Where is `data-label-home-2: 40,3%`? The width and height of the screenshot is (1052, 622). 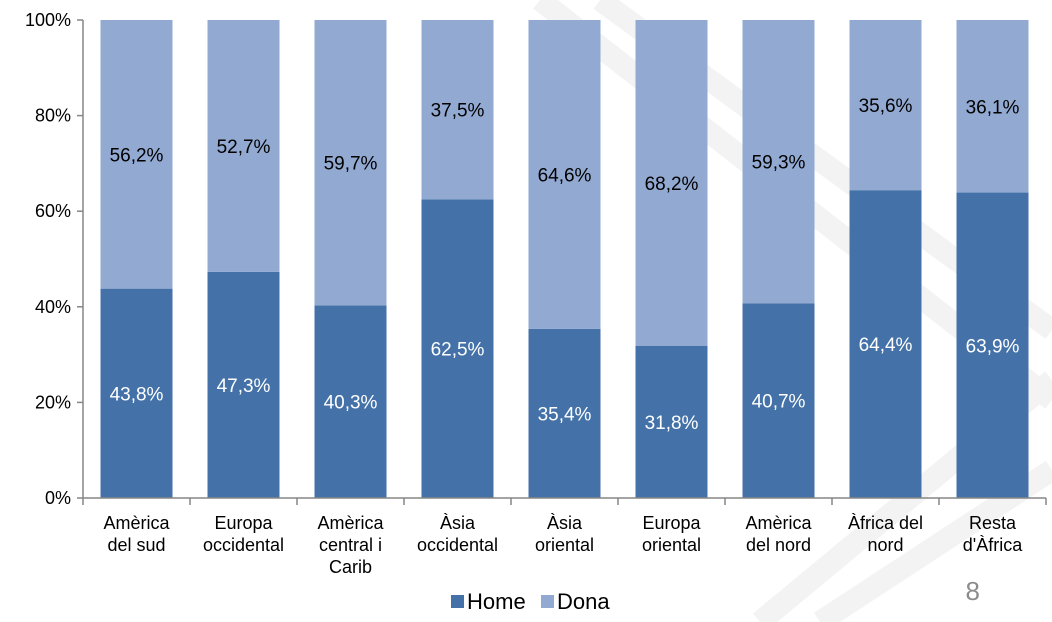
data-label-home-2: 40,3% is located at coordinates (351, 403).